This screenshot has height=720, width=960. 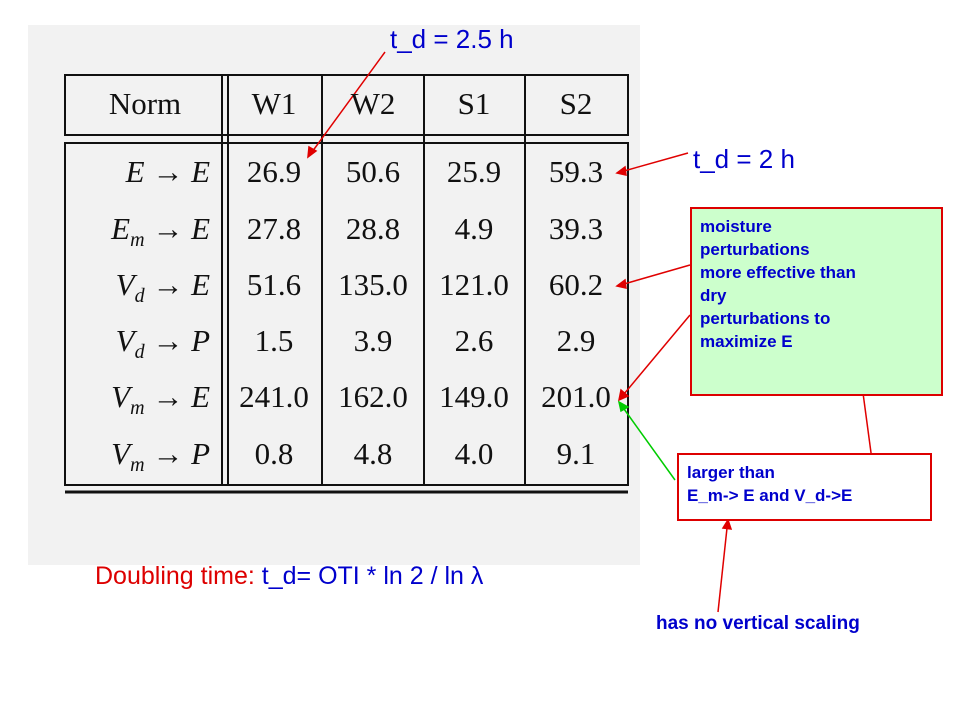 What do you see at coordinates (770, 495) in the screenshot?
I see `note-line: E_m-> E and V_d->E` at bounding box center [770, 495].